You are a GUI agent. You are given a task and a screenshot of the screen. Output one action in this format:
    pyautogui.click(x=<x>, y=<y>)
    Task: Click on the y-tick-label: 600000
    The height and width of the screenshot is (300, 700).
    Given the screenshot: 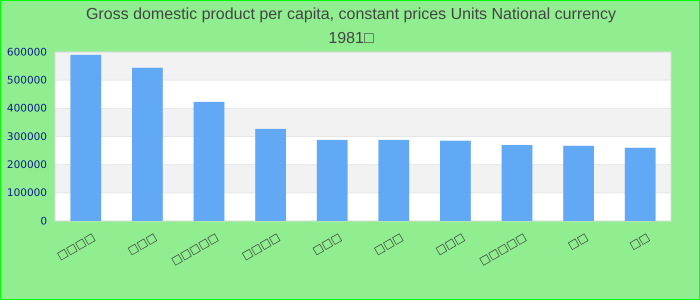 What is the action you would take?
    pyautogui.click(x=26, y=52)
    